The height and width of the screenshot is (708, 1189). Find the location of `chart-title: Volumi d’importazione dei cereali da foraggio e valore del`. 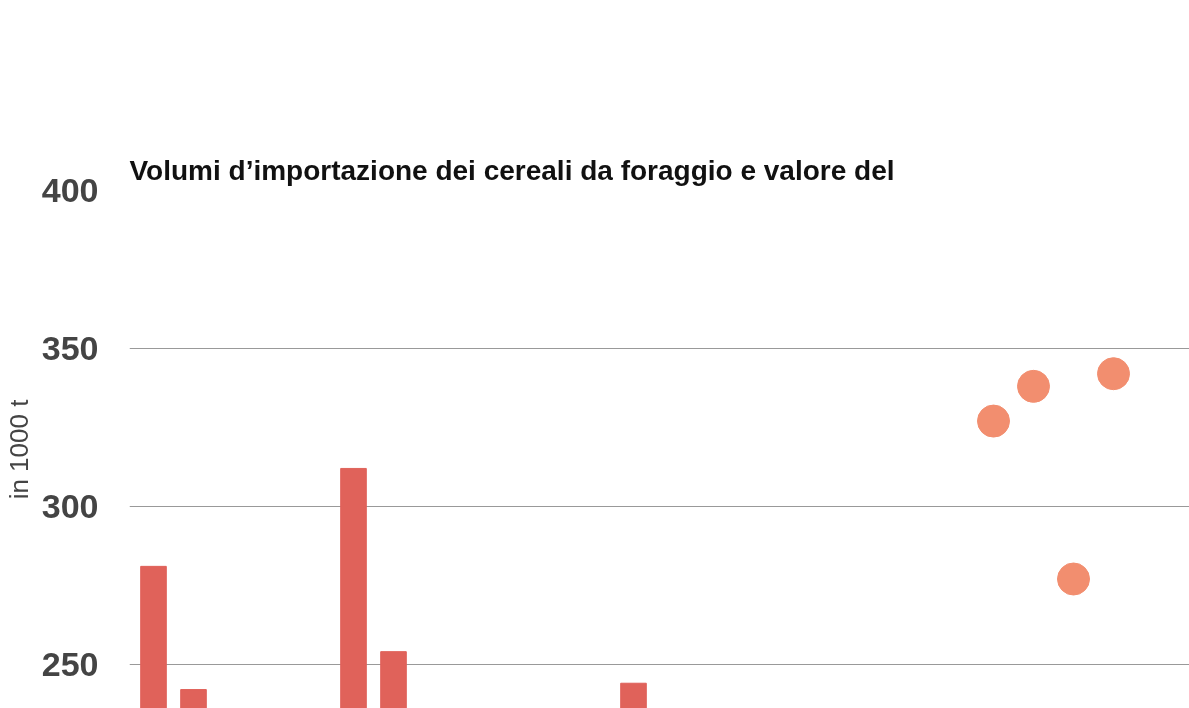

chart-title: Volumi d’importazione dei cereali da foraggio e valore del is located at coordinates (512, 170).